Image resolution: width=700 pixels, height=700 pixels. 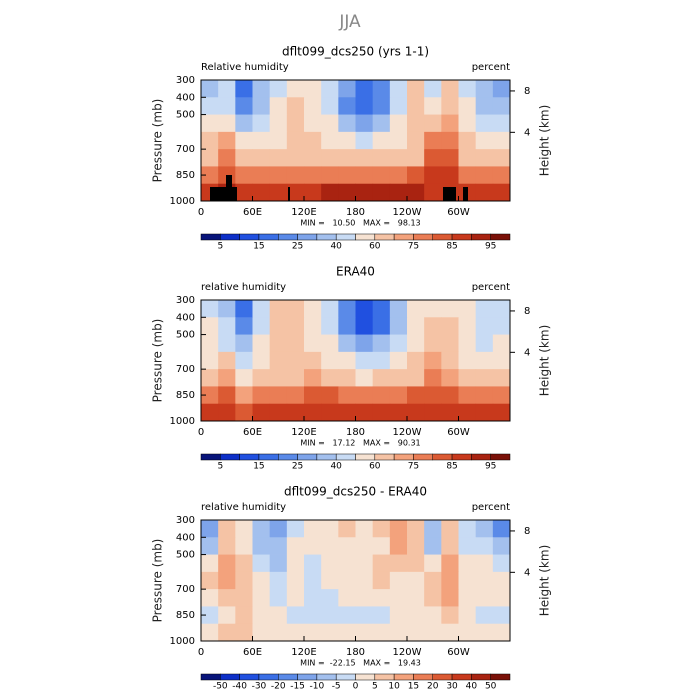 I want to click on x-tick-label: 0, so click(x=201, y=212).